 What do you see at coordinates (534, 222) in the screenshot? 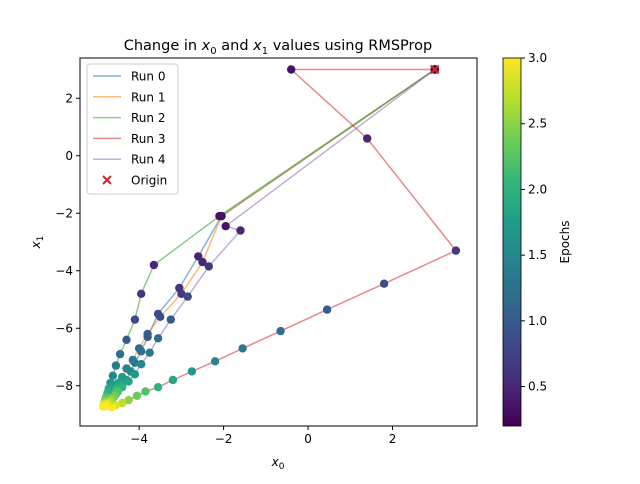
I see `colorbar-ticks: 0.5 1.0 1.5 2.0 2.5 3.0` at bounding box center [534, 222].